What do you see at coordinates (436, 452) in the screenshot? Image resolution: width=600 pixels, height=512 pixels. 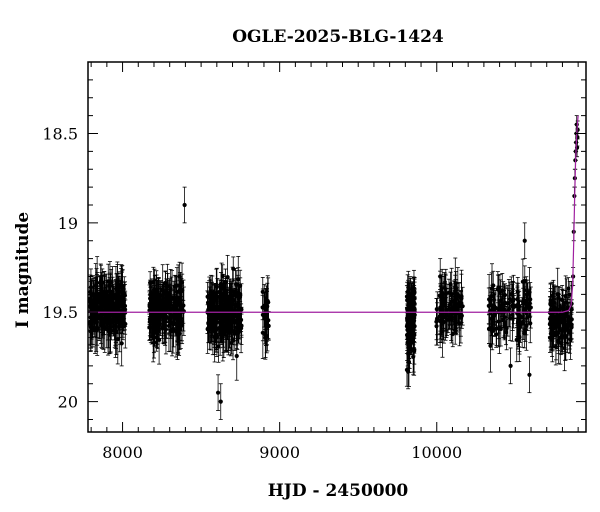 I see `x-tick-label: 10000` at bounding box center [436, 452].